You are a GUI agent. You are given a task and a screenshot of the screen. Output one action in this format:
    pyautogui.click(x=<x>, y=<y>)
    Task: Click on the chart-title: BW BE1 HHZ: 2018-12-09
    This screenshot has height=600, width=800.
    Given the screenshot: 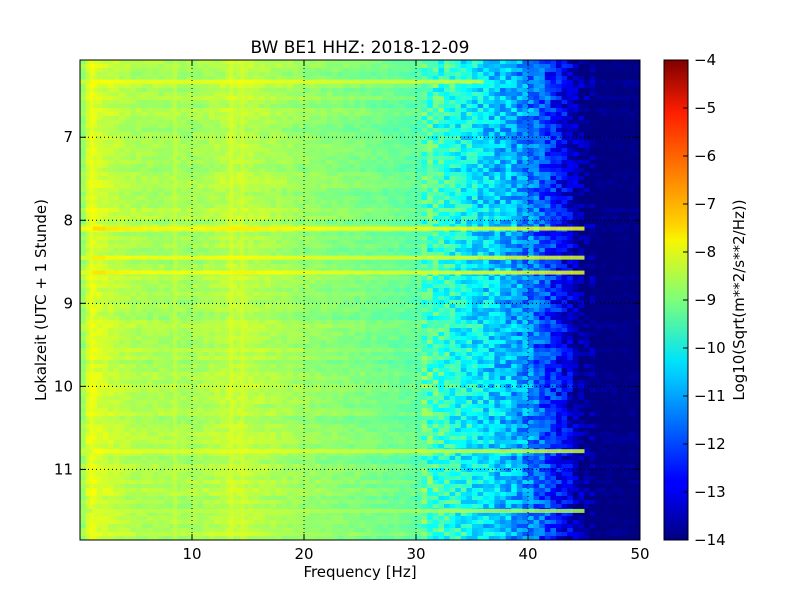 What is the action you would take?
    pyautogui.click(x=359, y=48)
    